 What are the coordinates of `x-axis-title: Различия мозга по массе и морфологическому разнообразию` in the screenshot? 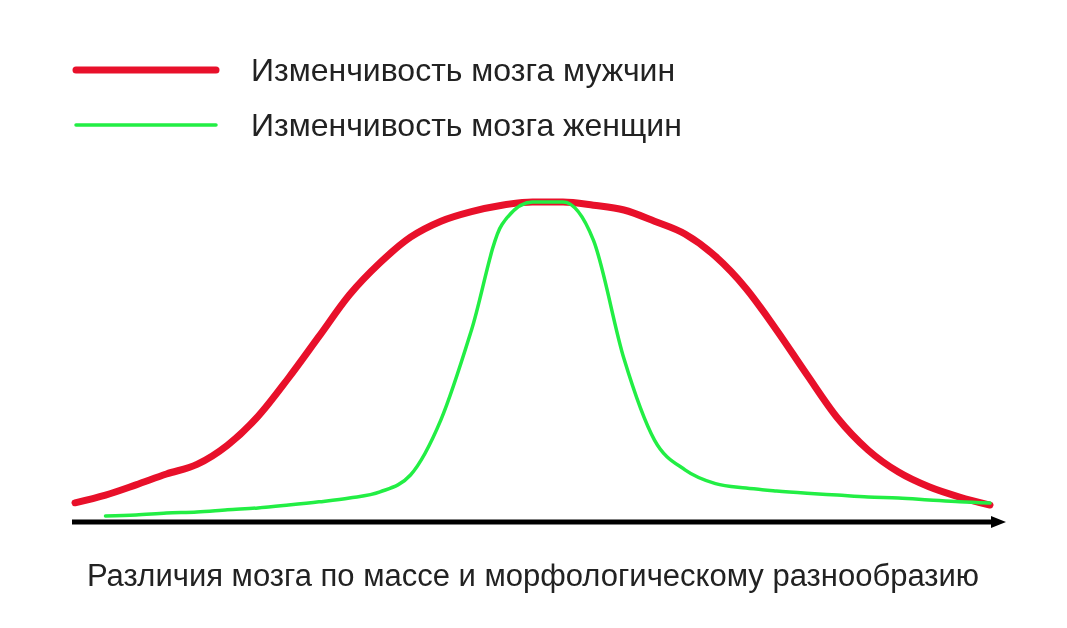 It's located at (533, 575).